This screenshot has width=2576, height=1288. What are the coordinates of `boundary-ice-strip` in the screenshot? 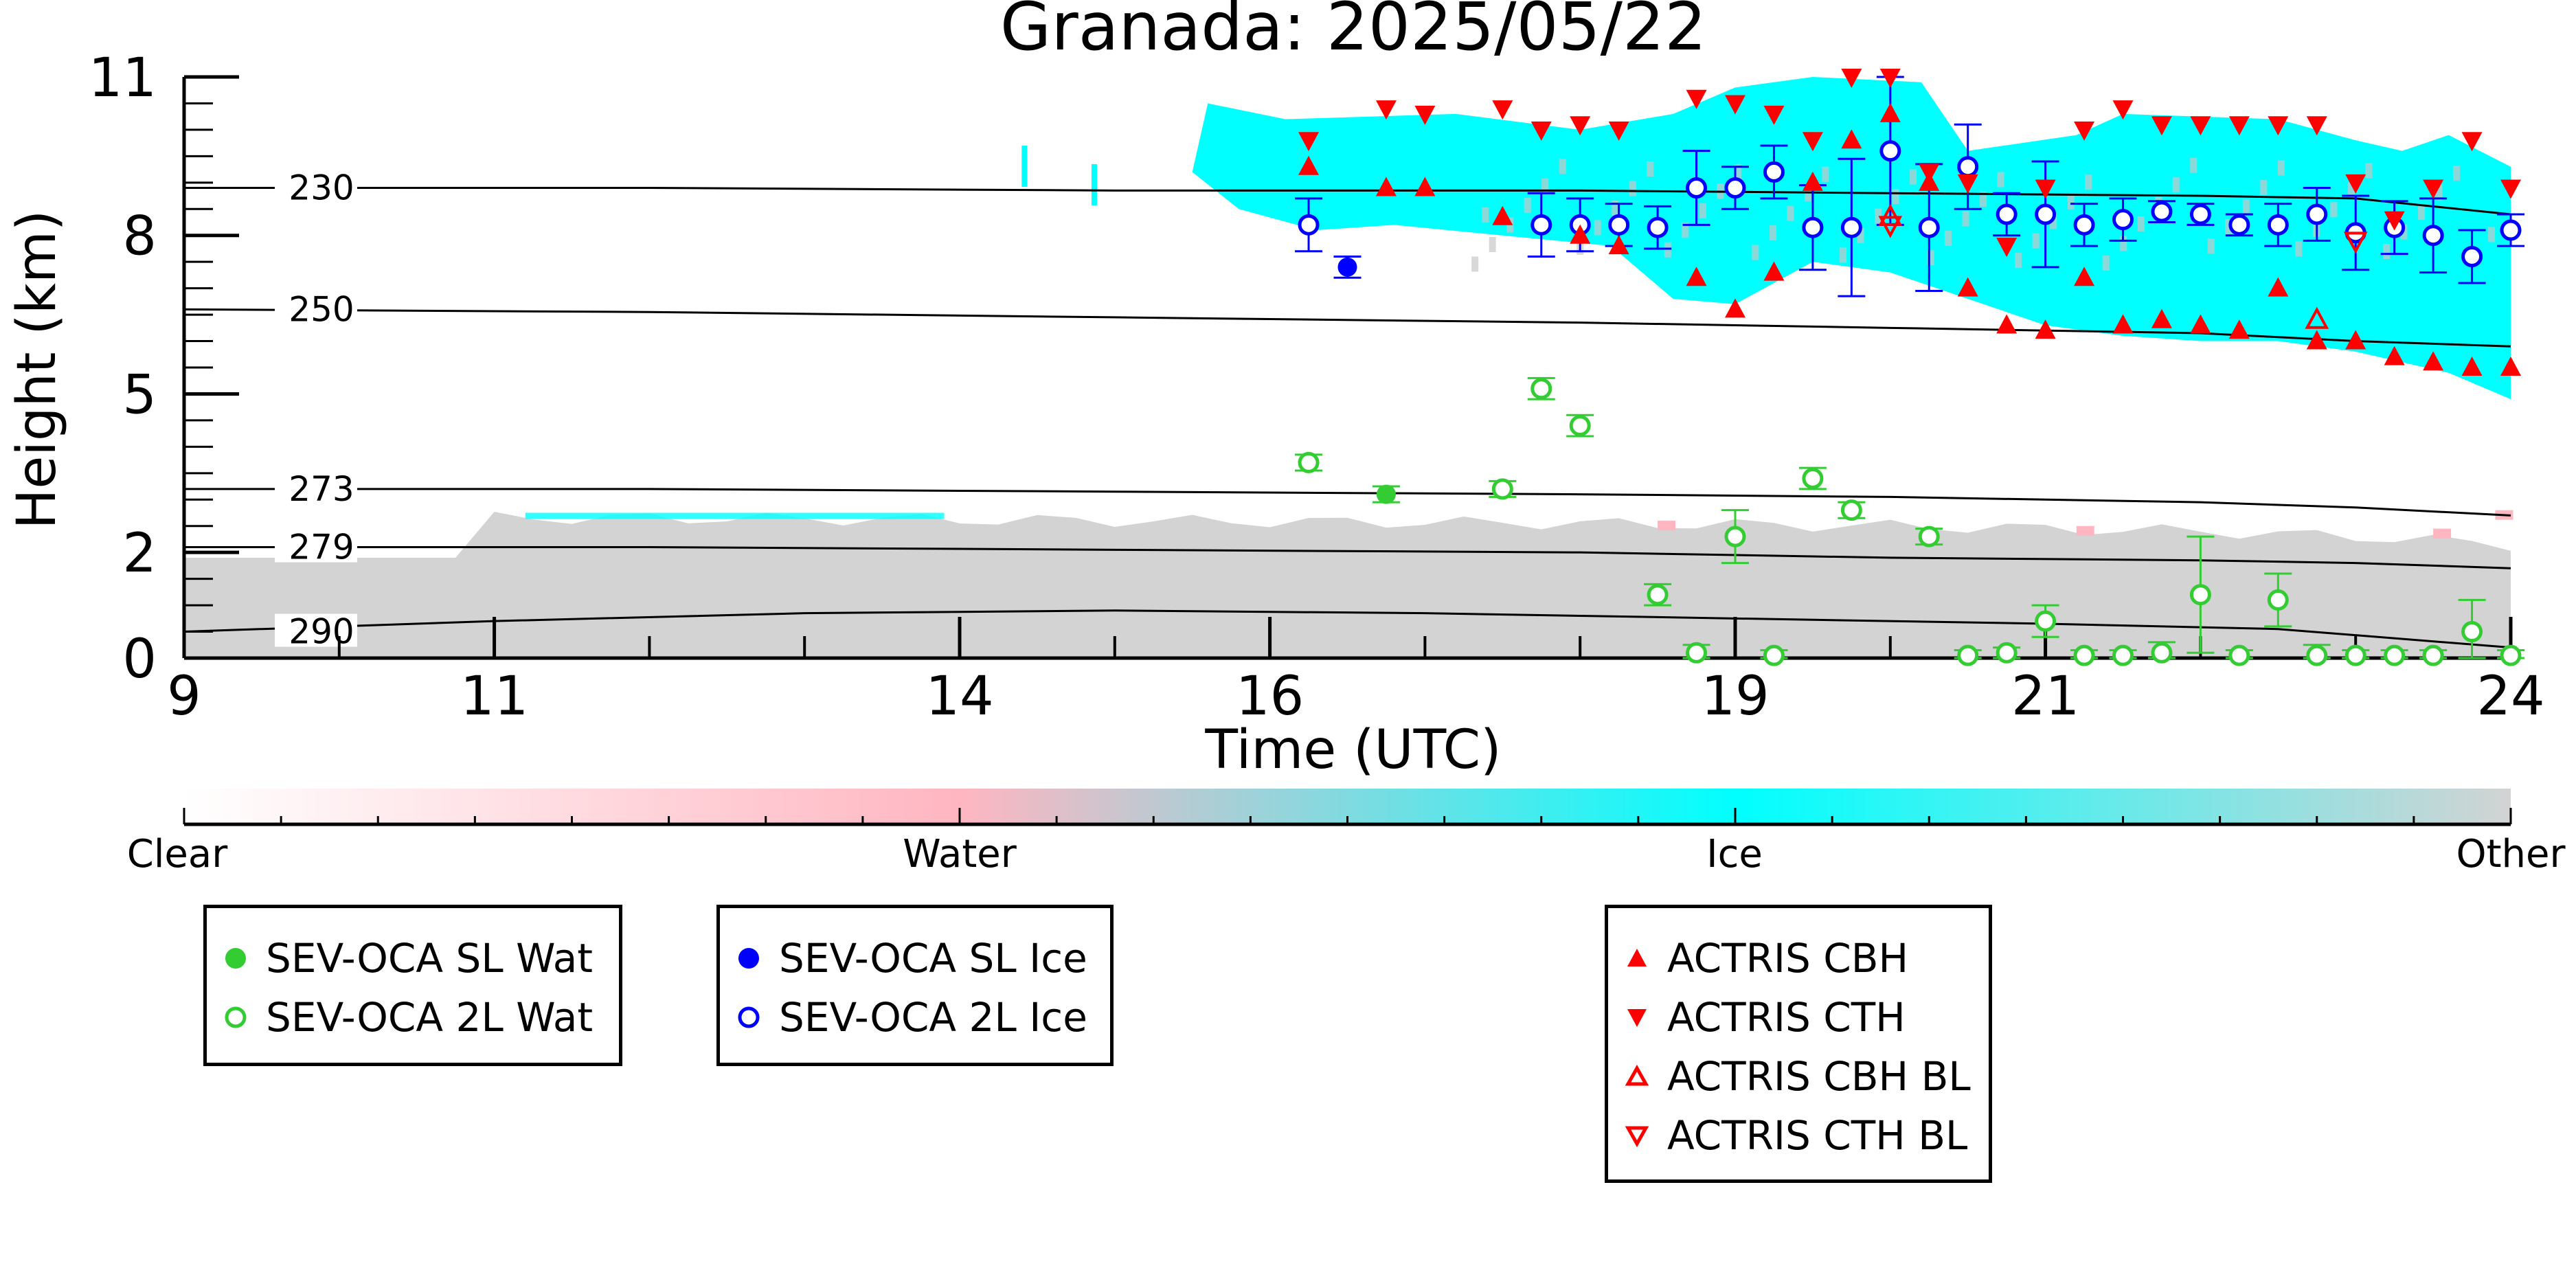 It's located at (735, 515).